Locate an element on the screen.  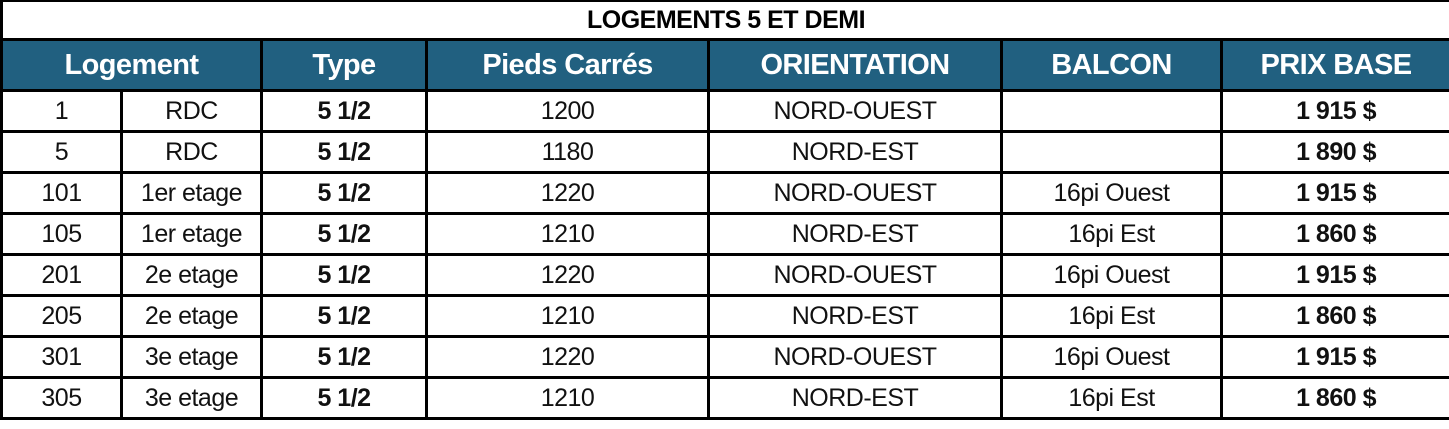
cell-logement-number: 301 is located at coordinates (61, 357).